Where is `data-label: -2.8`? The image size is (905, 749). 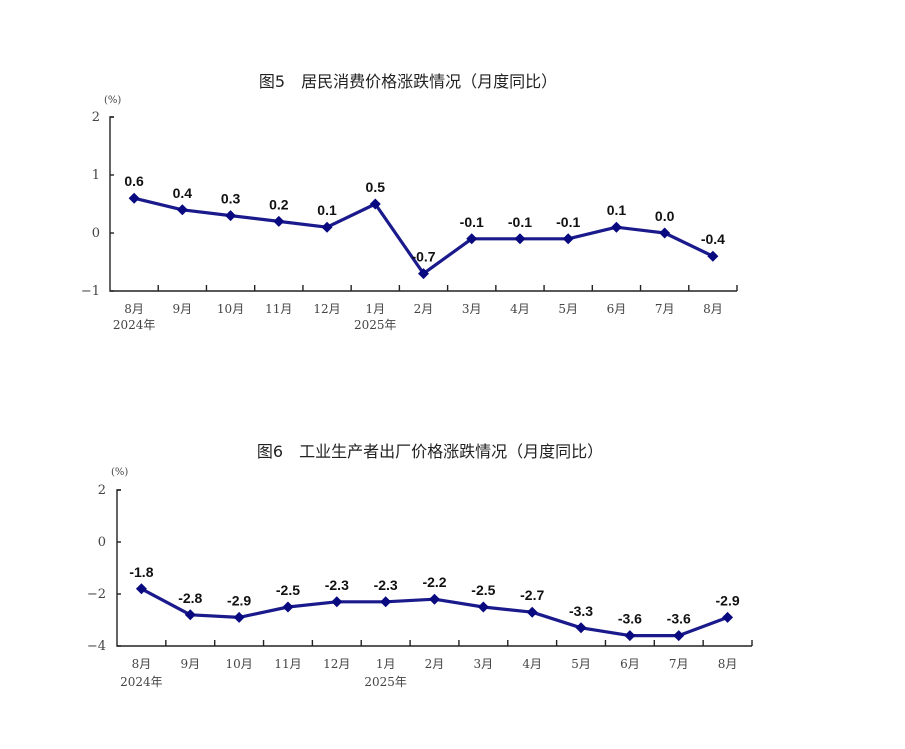 data-label: -2.8 is located at coordinates (190, 598).